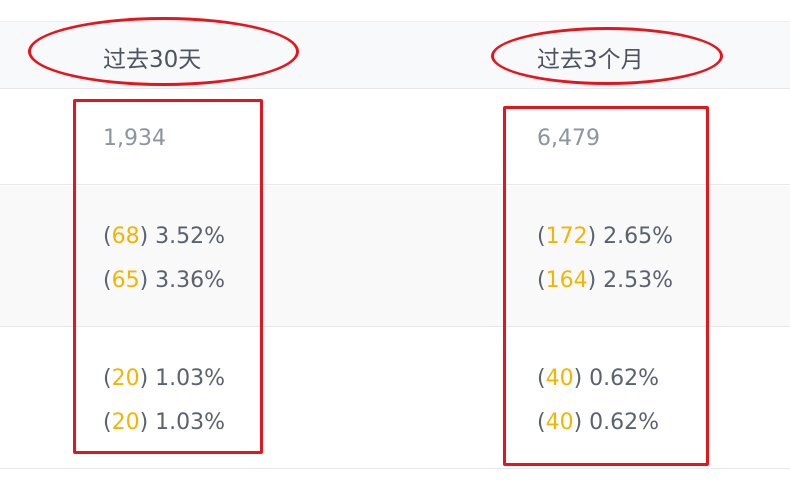  I want to click on stat-value: (172) 2.65%, so click(605, 236).